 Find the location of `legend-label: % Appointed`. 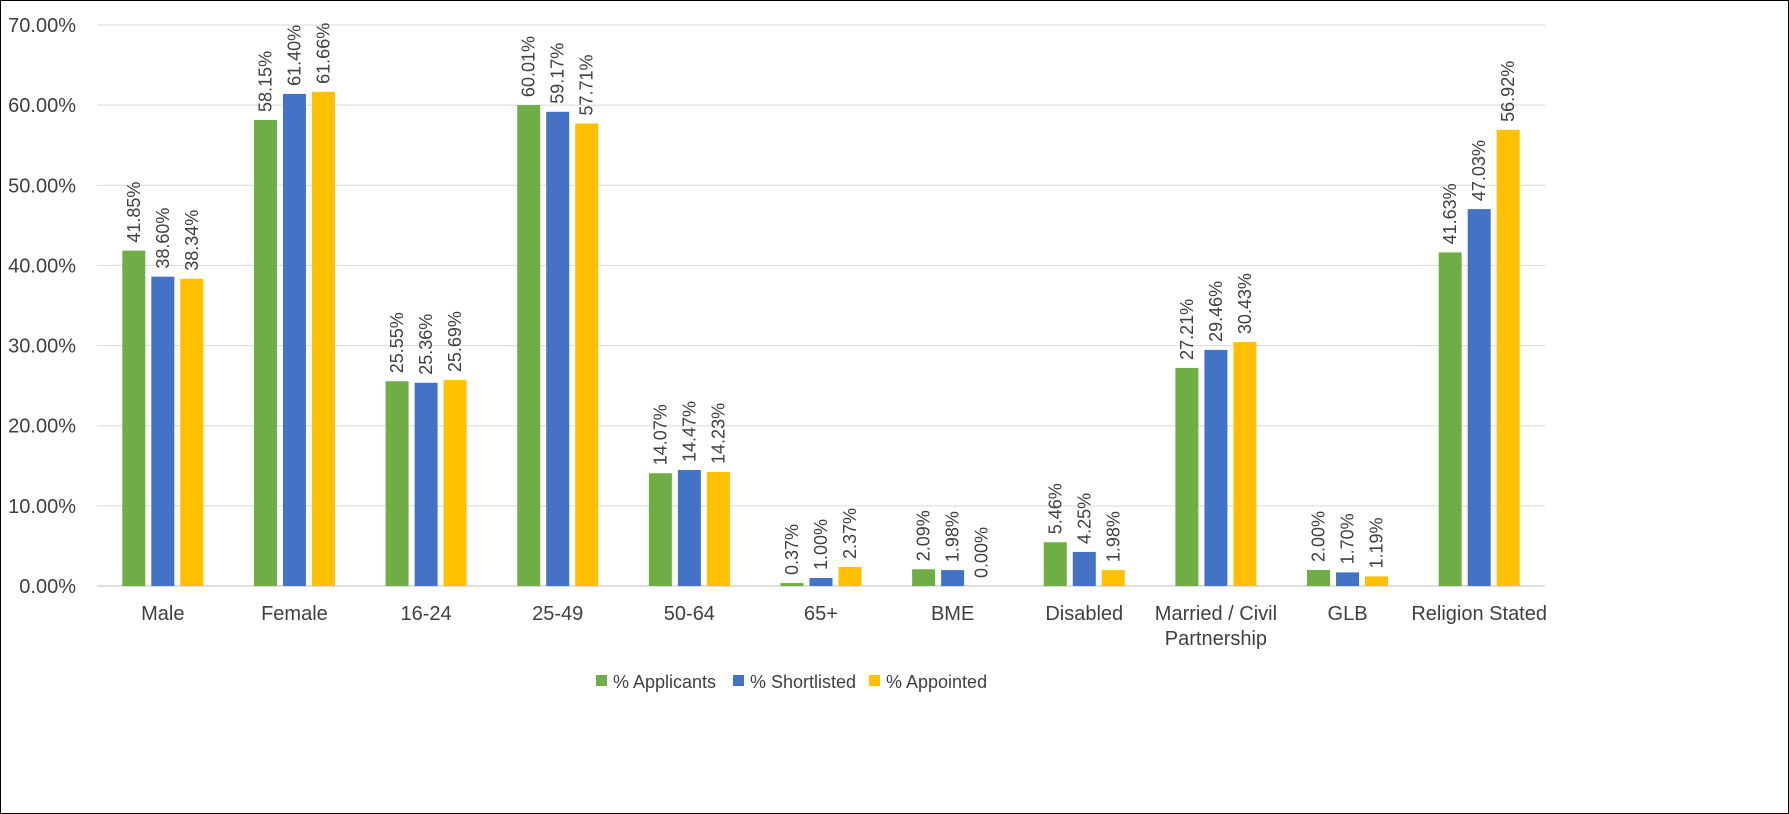

legend-label: % Appointed is located at coordinates (936, 682).